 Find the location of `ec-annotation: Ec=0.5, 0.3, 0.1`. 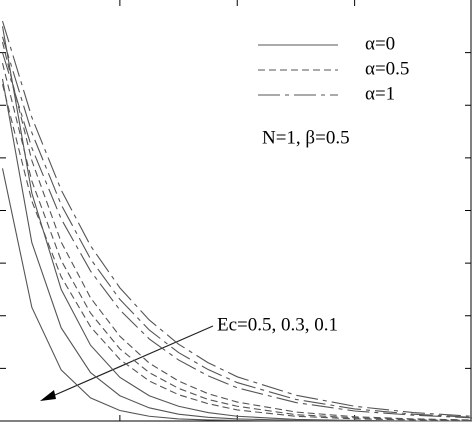

ec-annotation: Ec=0.5, 0.3, 0.1 is located at coordinates (277, 324).